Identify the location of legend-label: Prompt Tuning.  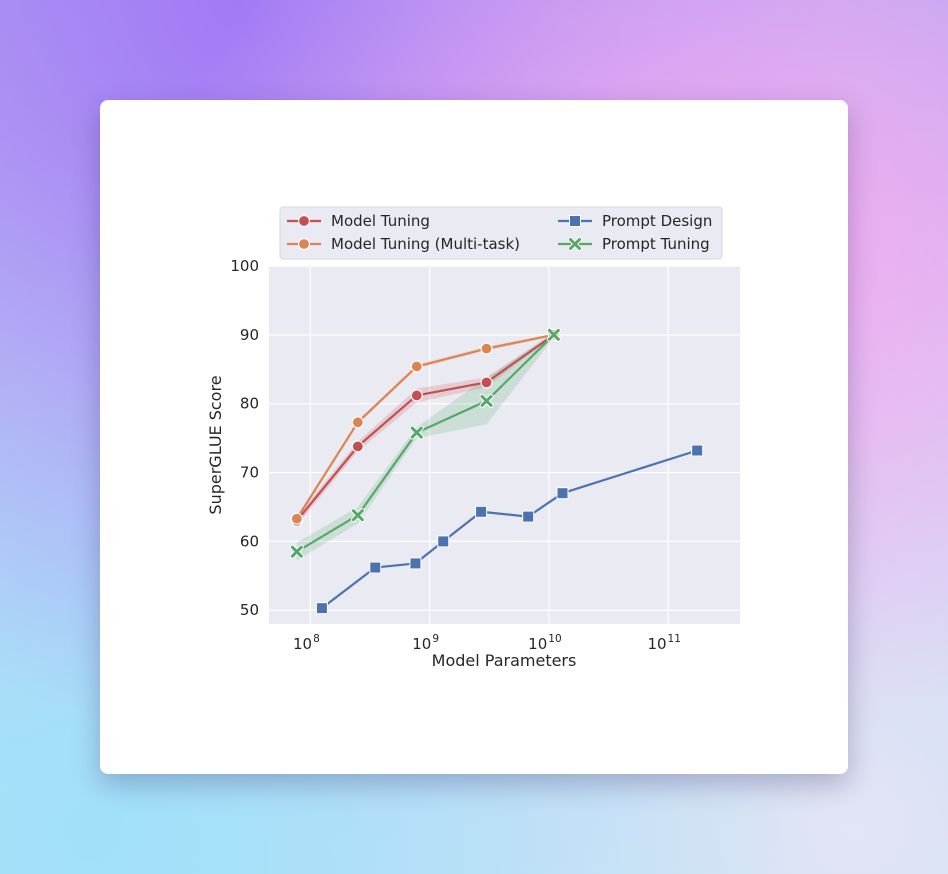
(656, 244).